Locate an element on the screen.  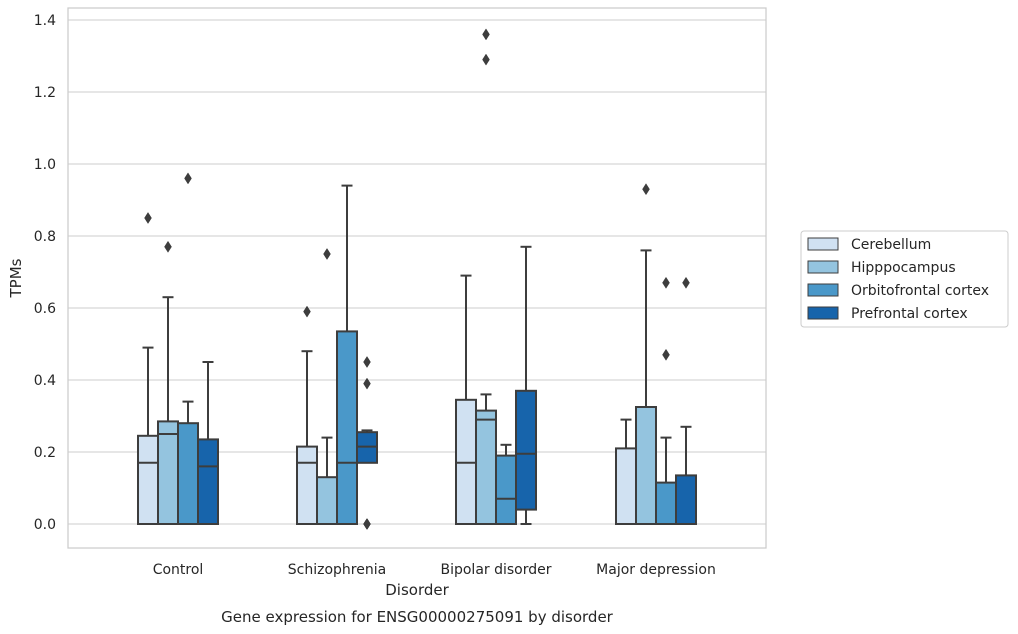
x-tick-label: Major depression is located at coordinates (656, 570).